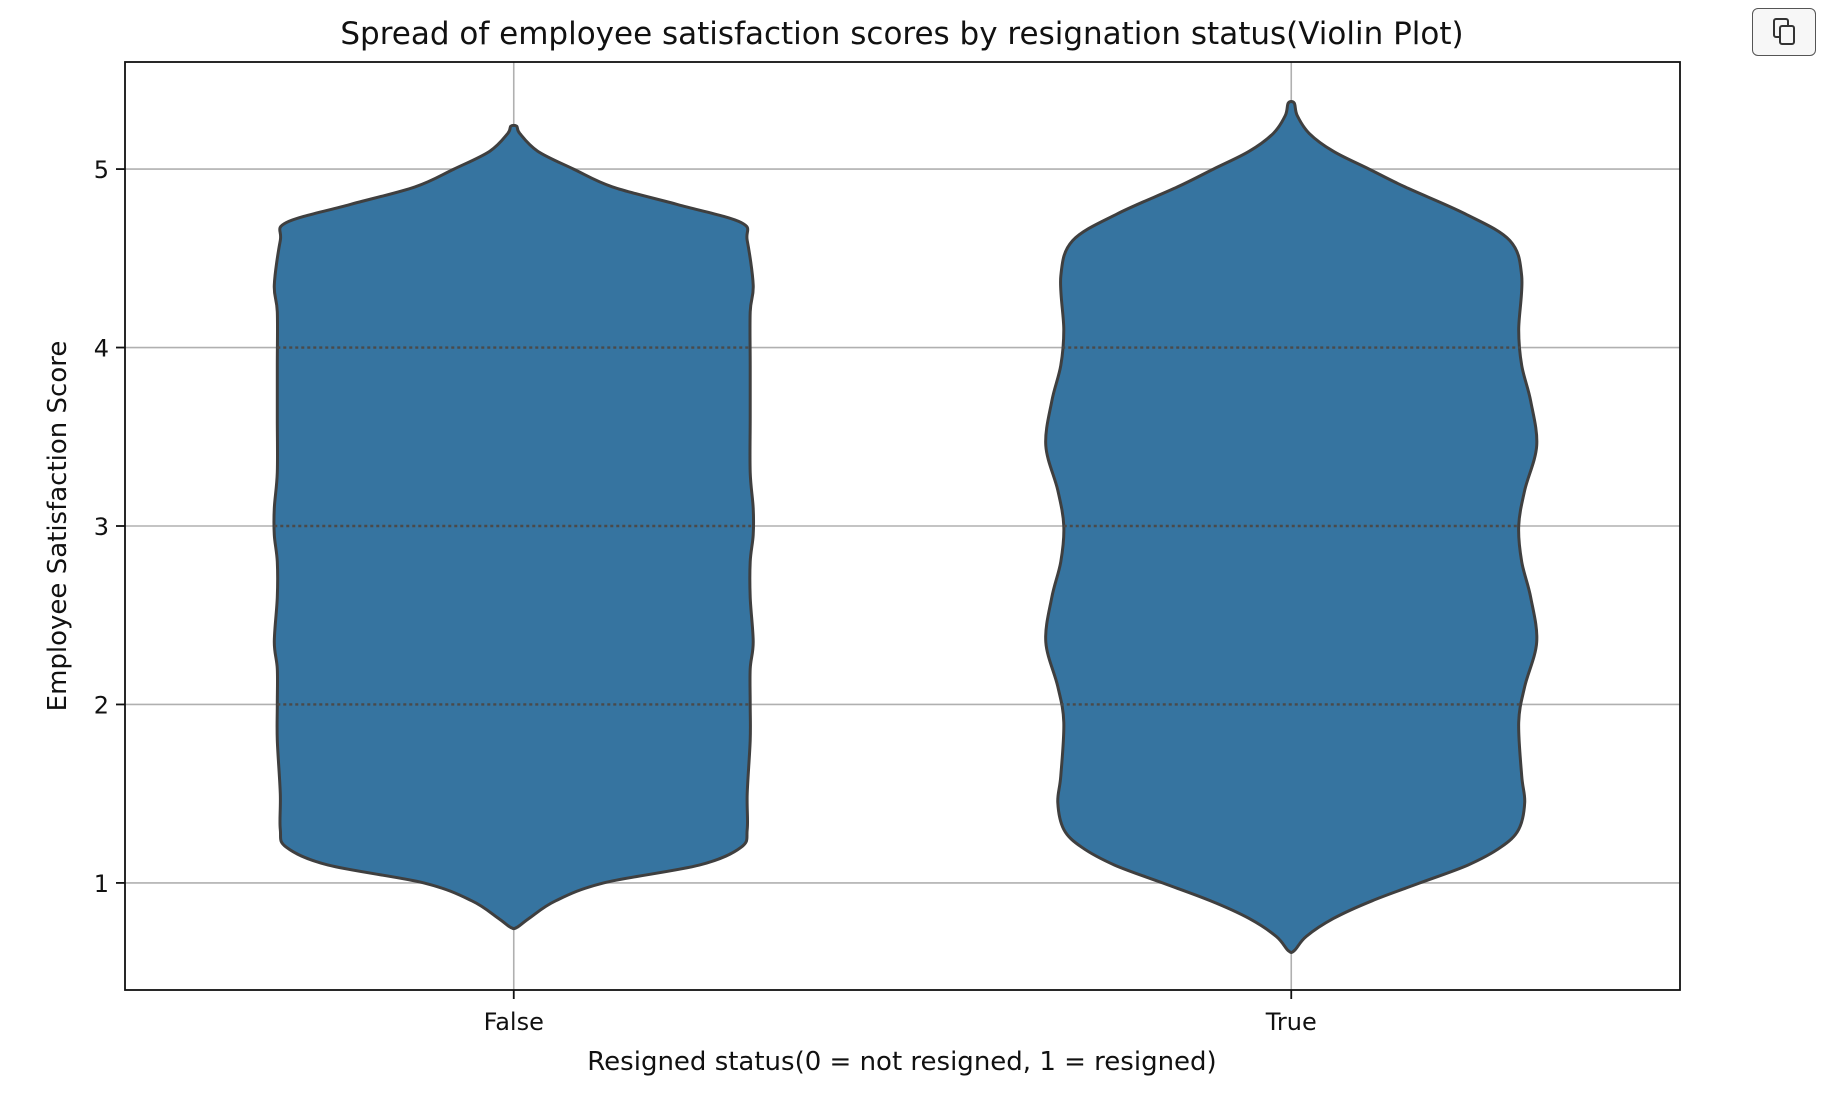 The image size is (1824, 1106). Describe the element at coordinates (514, 1022) in the screenshot. I see `x-tick-label: False` at that location.